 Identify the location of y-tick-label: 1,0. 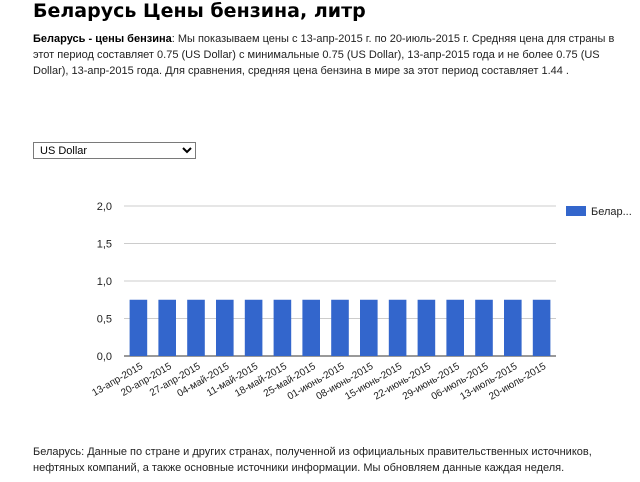
(104, 282).